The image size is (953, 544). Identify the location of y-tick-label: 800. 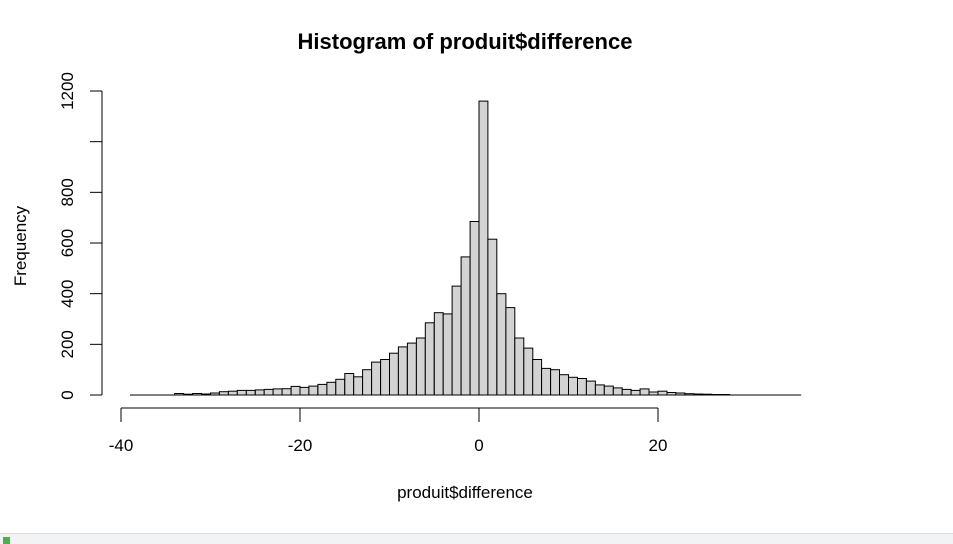
(67, 192).